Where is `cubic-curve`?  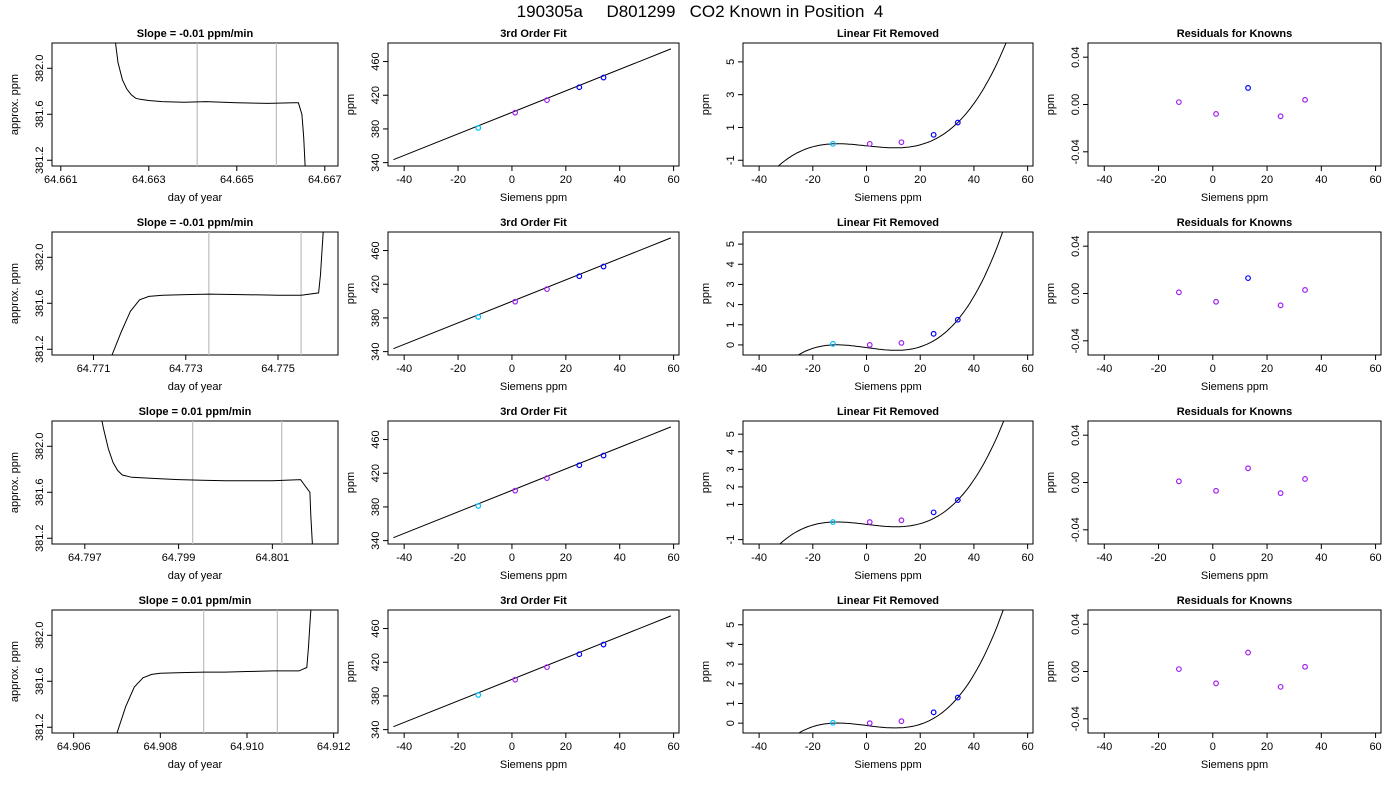
cubic-curve is located at coordinates (900, 293).